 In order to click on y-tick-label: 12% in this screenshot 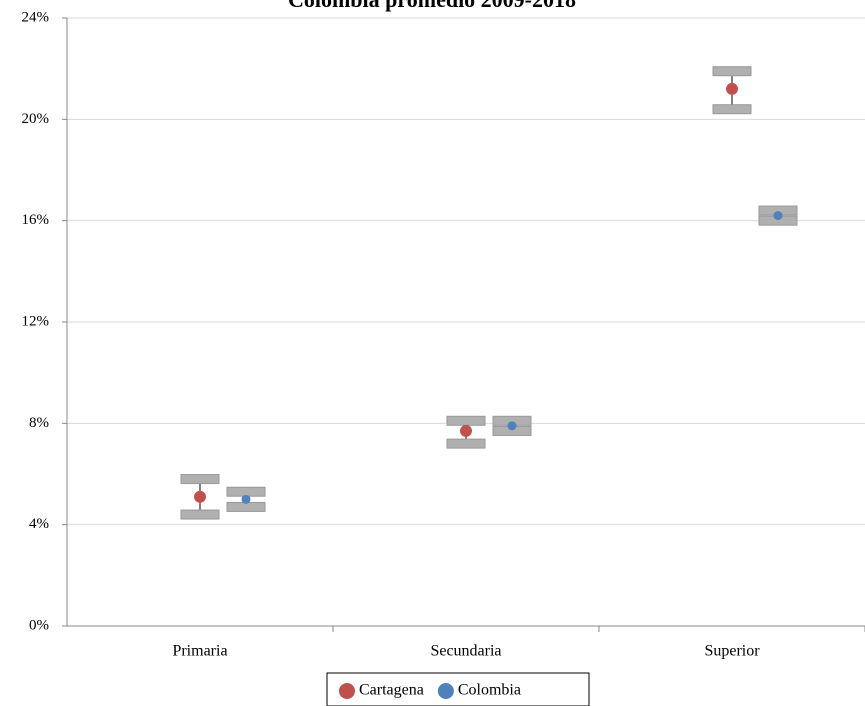, I will do `click(36, 321)`.